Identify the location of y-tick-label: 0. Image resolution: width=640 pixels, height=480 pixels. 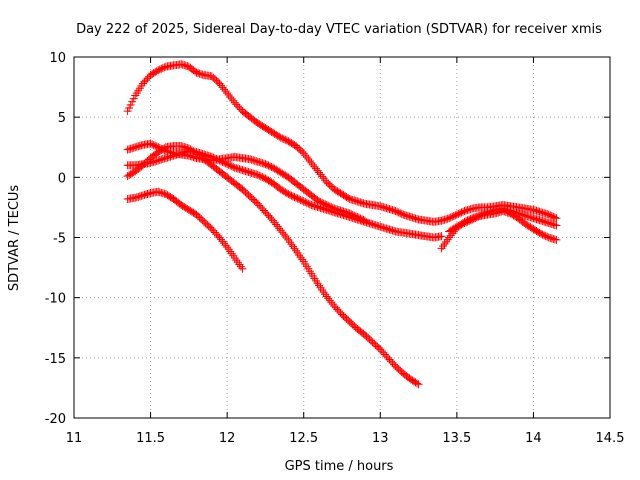
(62, 178).